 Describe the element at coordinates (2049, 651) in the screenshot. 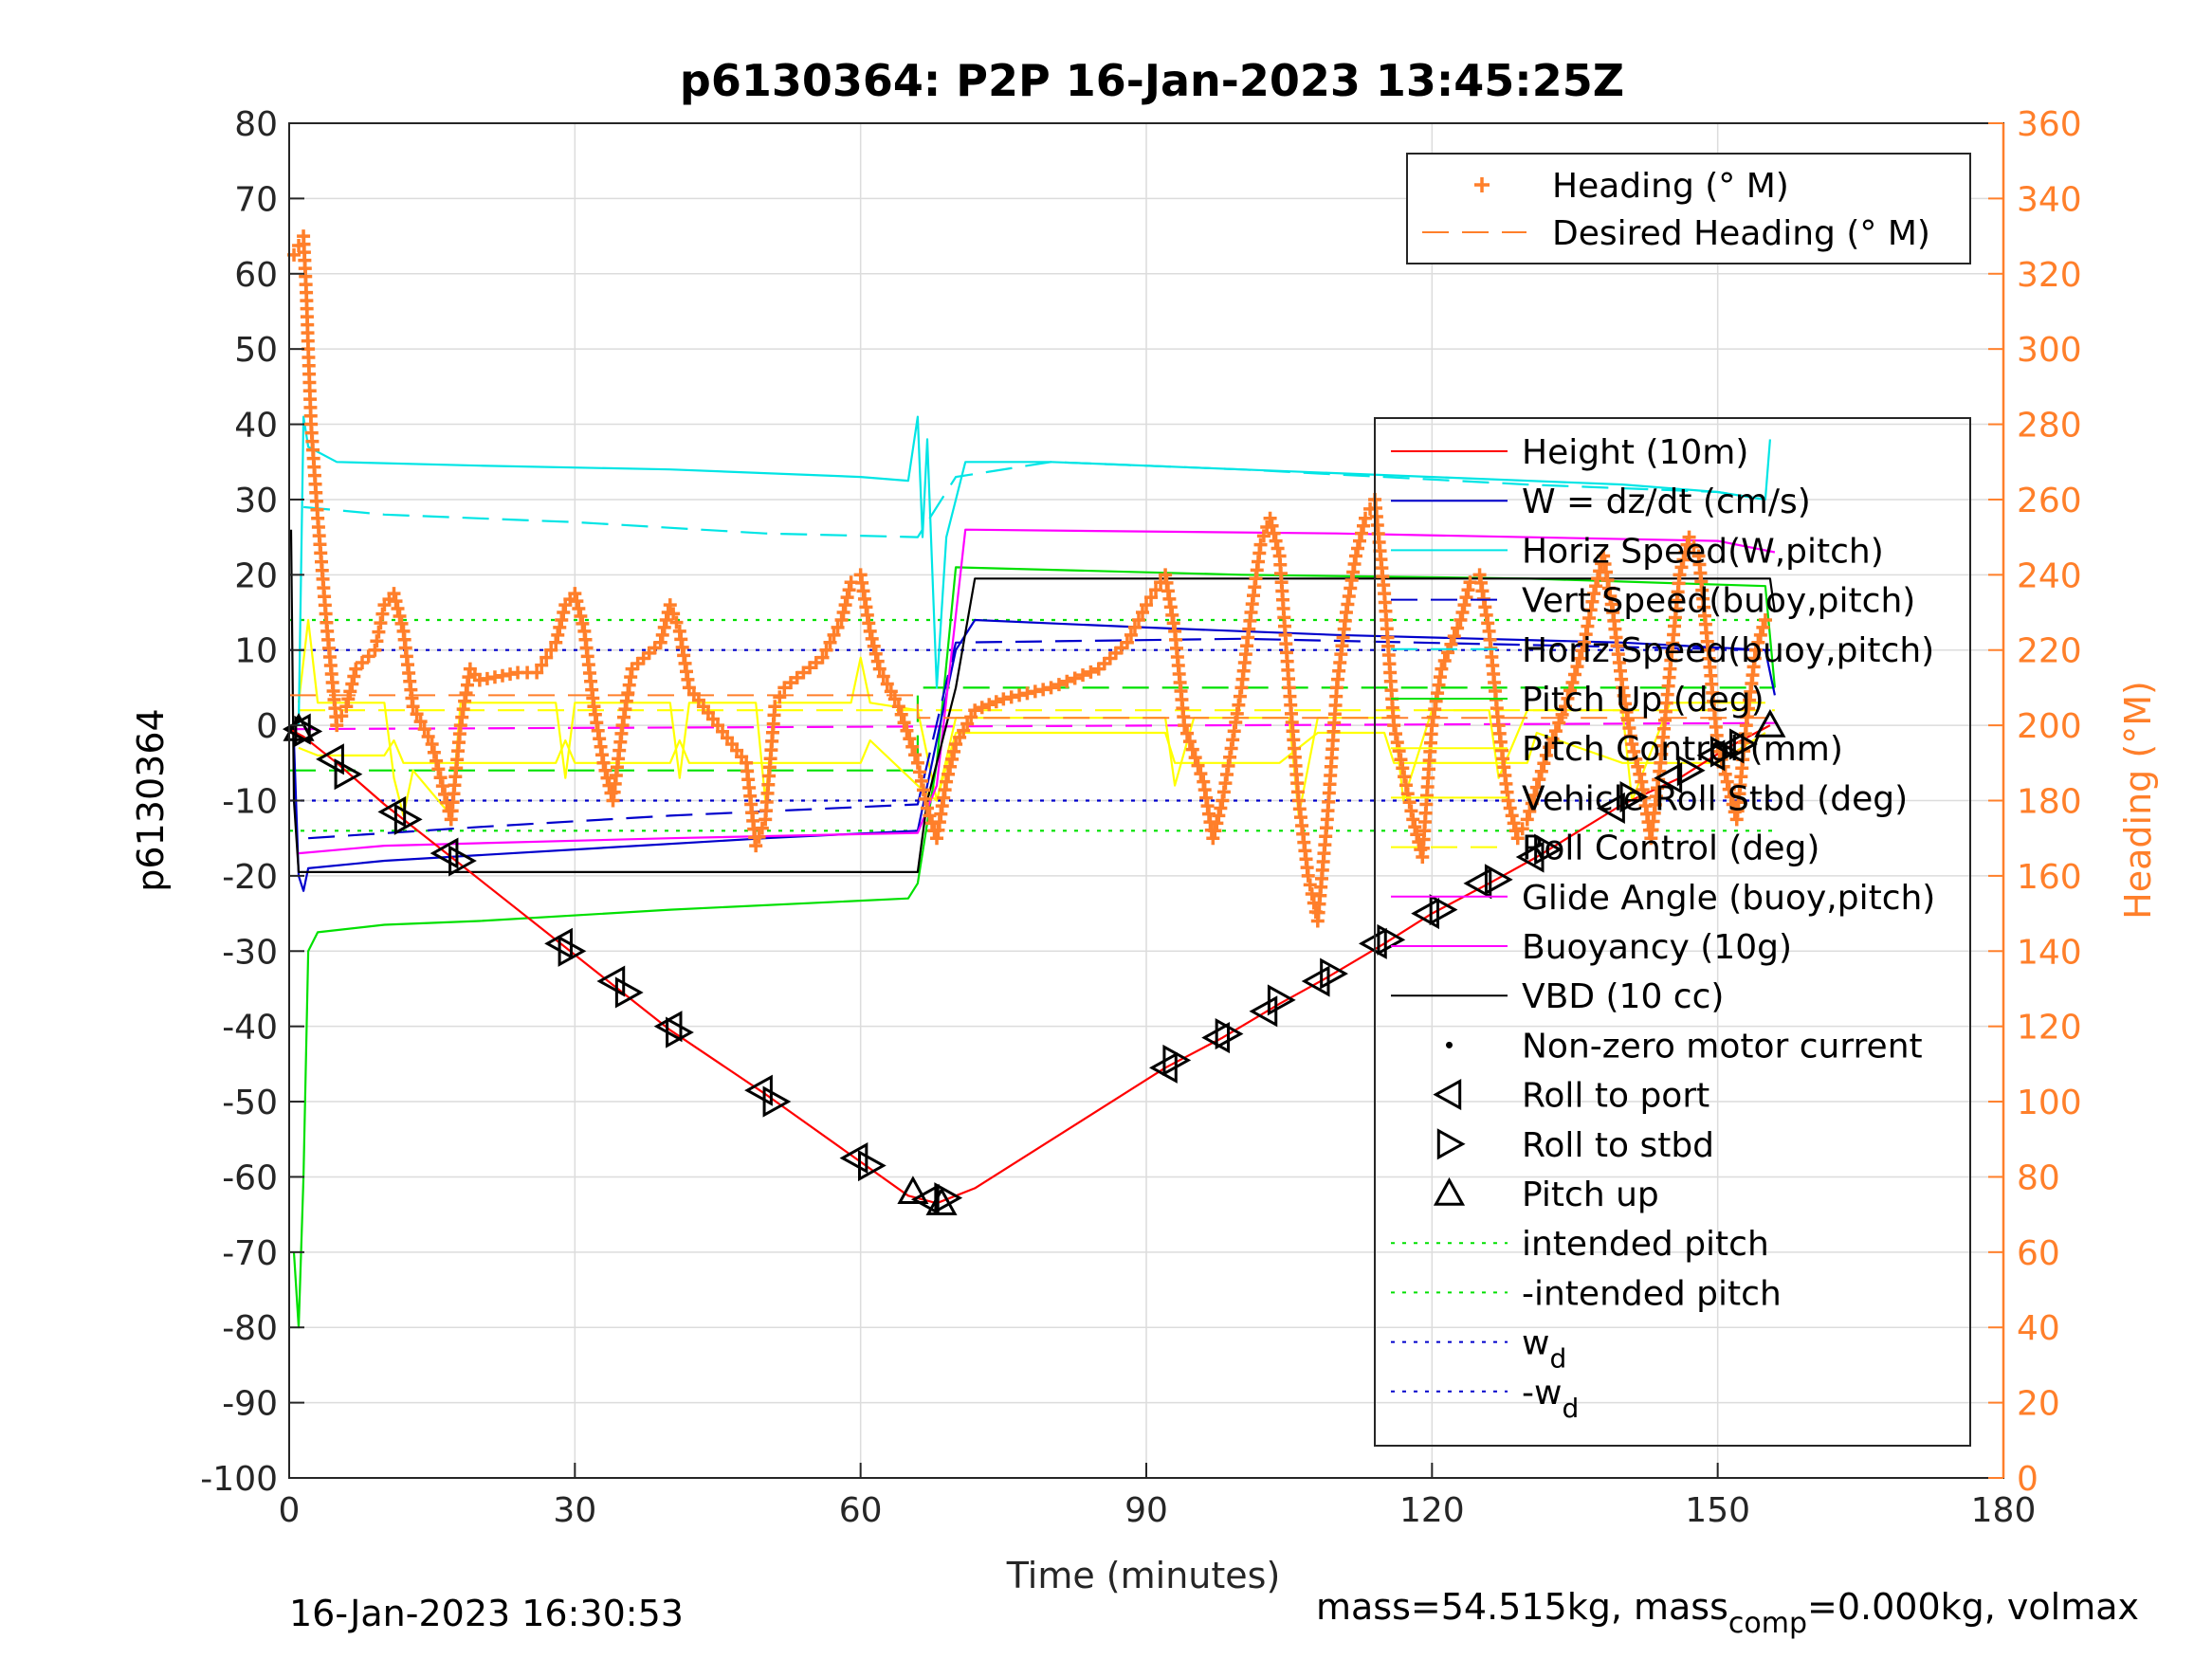

I see `y-right-tick-label: 220` at that location.